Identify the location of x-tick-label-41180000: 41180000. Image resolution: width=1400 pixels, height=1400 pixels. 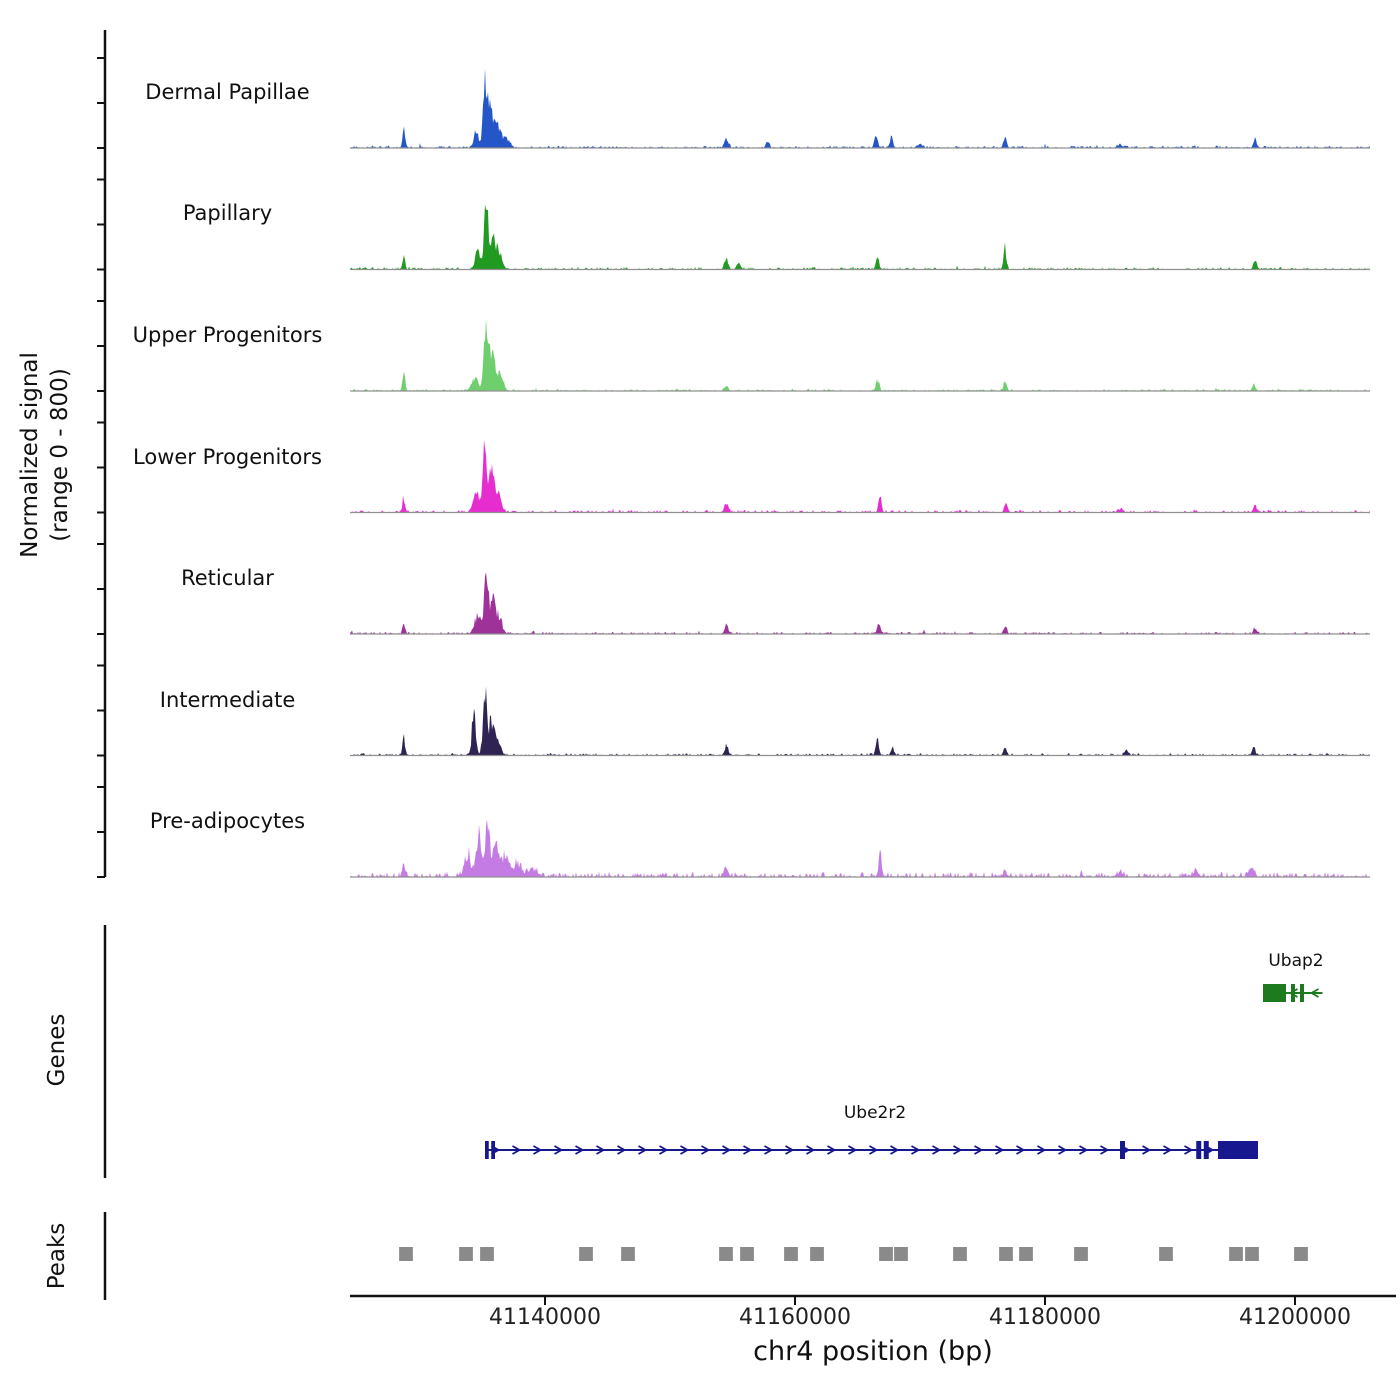
(1045, 1317).